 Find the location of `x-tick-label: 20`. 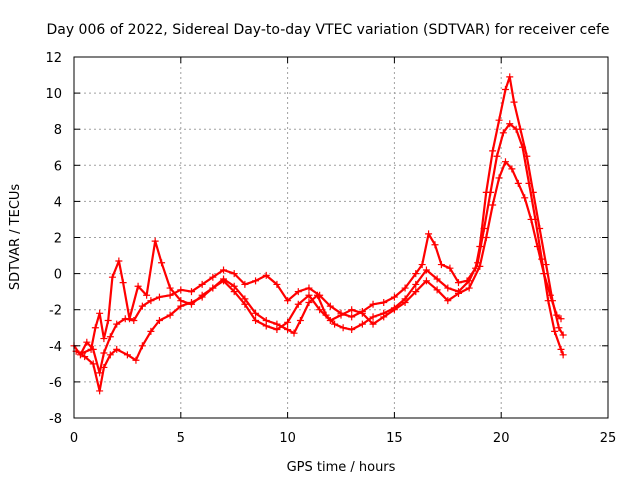

x-tick-label: 20 is located at coordinates (501, 438).